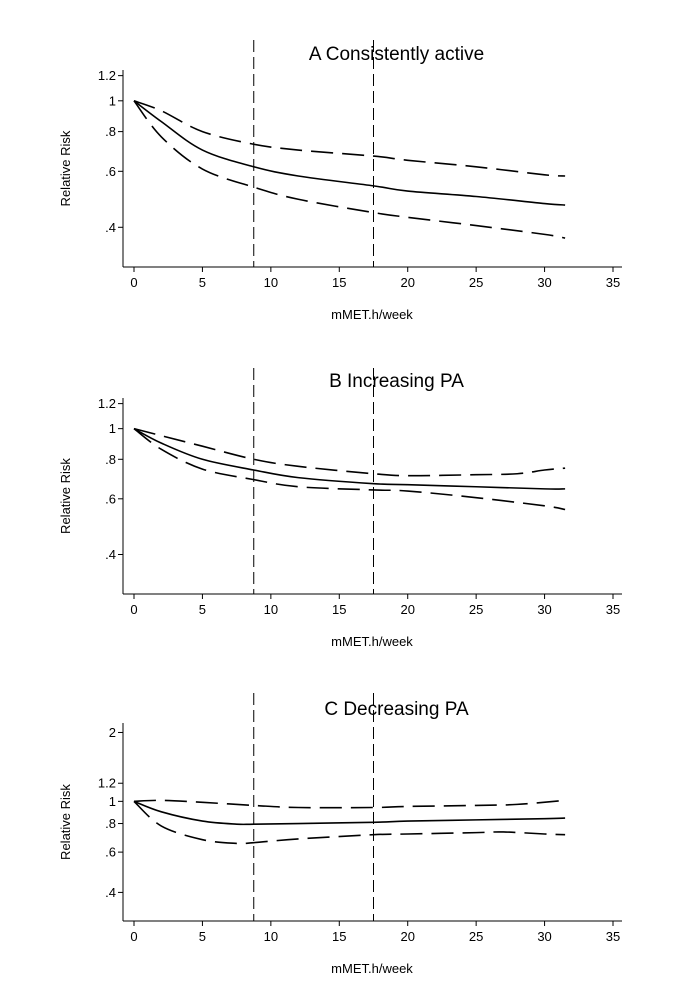  Describe the element at coordinates (396, 54) in the screenshot. I see `chart-title: A Consistently active` at that location.